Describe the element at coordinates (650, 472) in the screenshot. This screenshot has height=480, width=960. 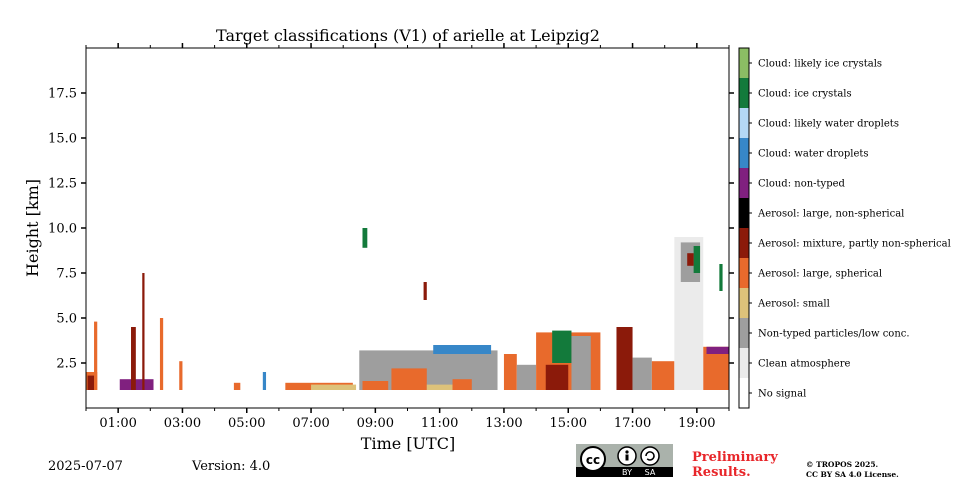
I see `sa-text: SA` at that location.